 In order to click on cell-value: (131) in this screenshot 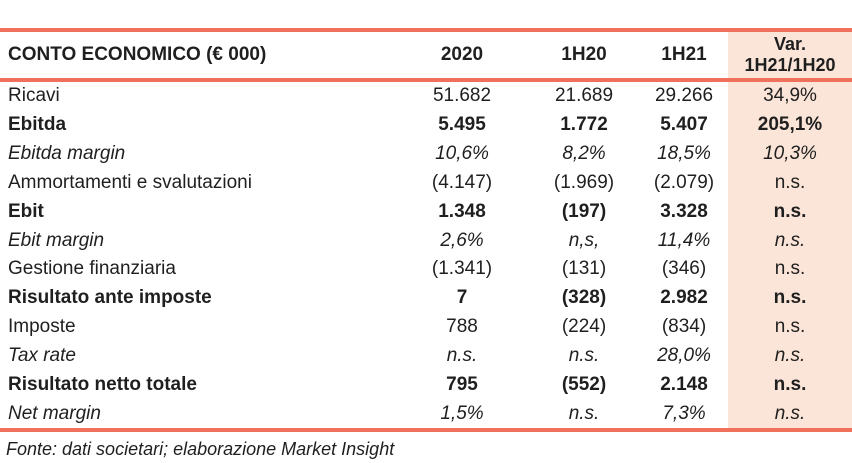, I will do `click(584, 269)`.